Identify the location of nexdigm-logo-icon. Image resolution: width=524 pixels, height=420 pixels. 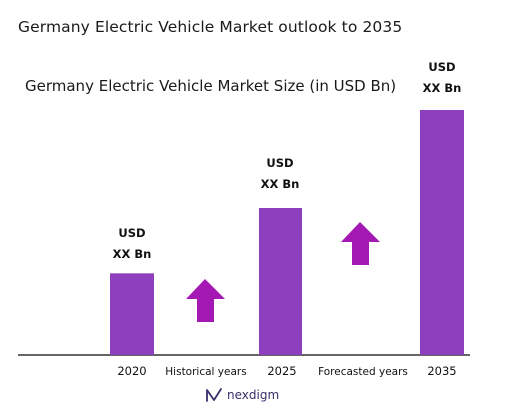
(214, 395).